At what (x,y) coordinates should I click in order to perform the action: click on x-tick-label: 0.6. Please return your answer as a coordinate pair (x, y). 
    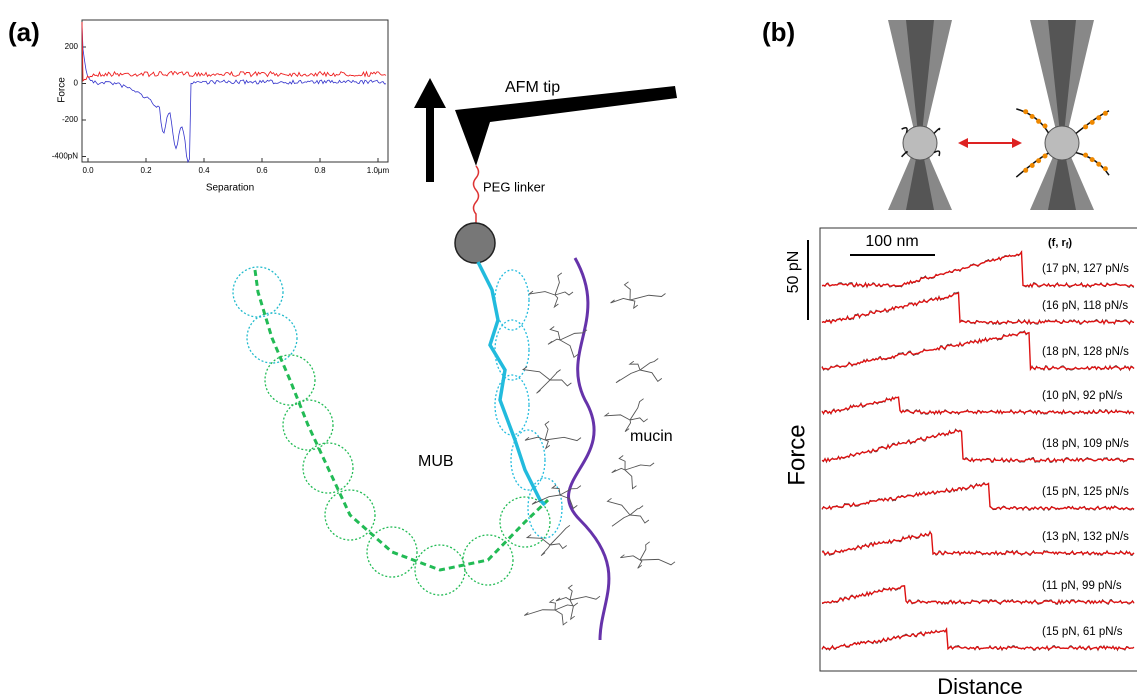
    Looking at the image, I should click on (262, 170).